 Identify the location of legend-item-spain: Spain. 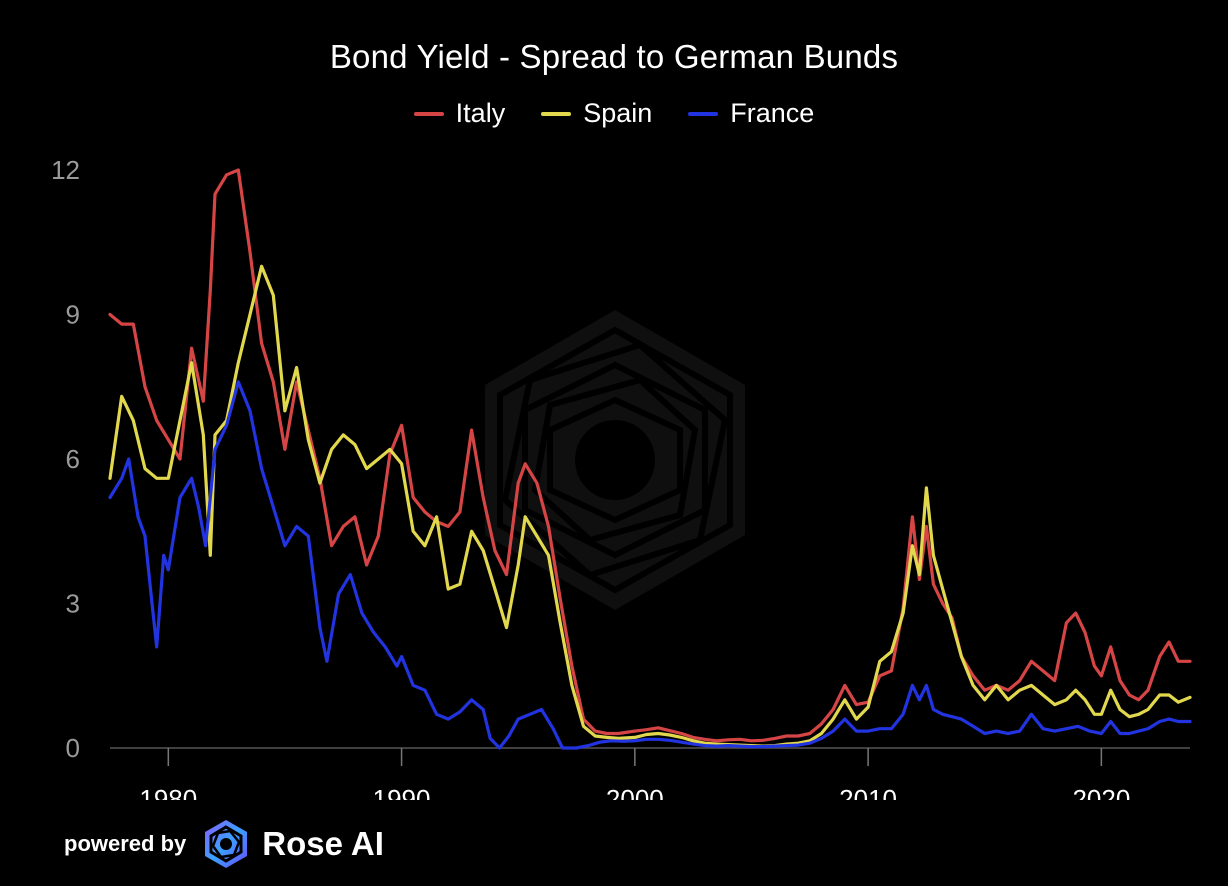
(596, 113).